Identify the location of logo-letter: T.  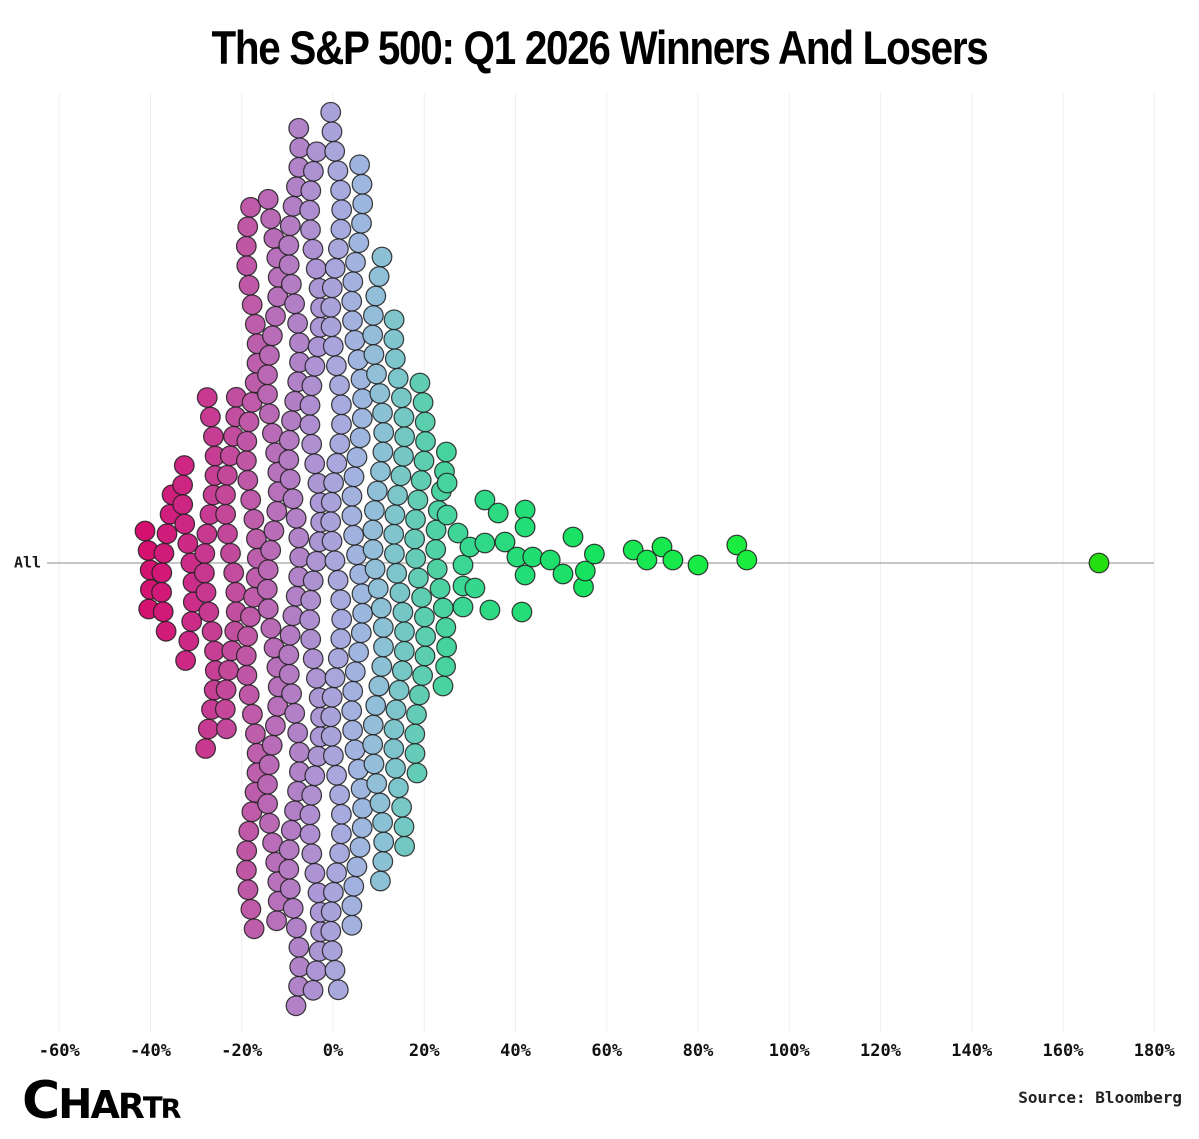
(152, 1108).